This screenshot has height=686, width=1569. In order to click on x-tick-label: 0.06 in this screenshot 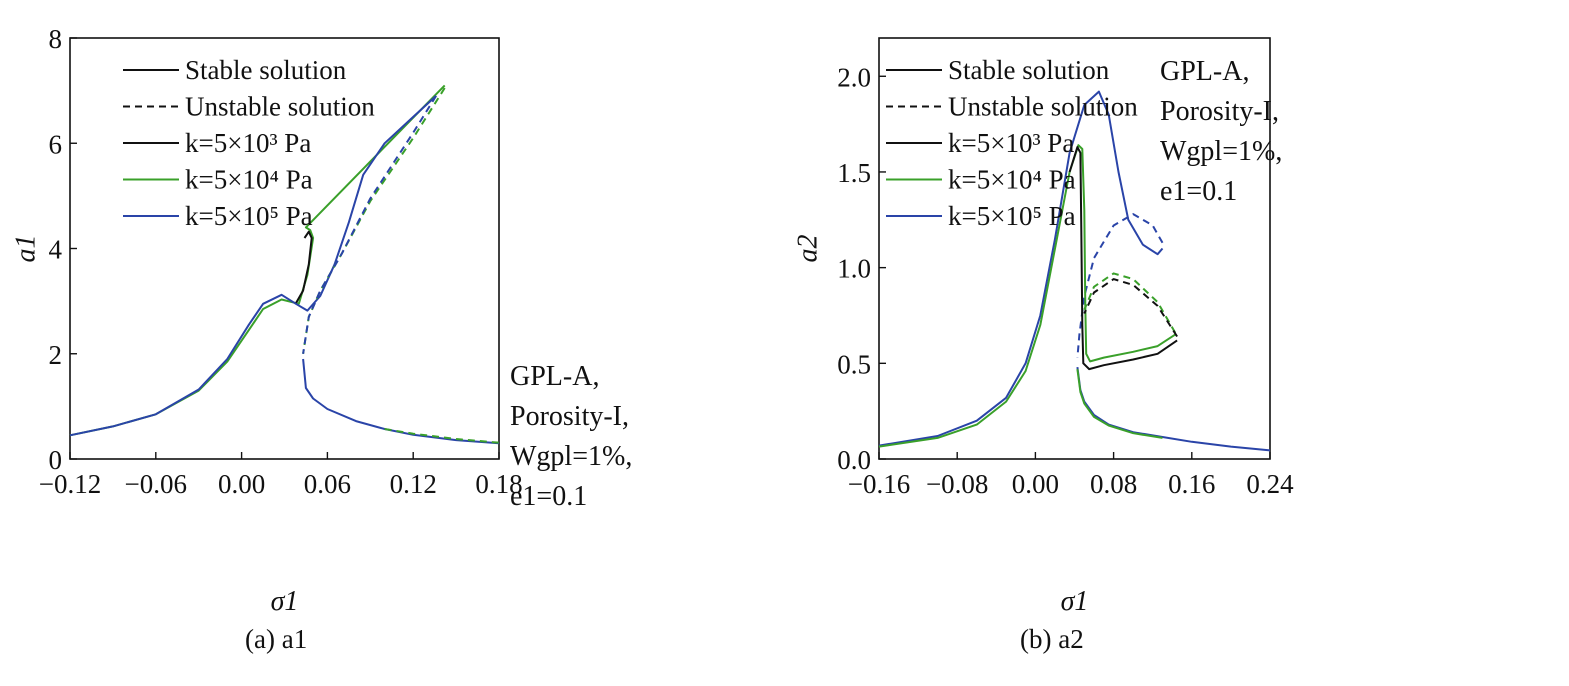, I will do `click(327, 484)`.